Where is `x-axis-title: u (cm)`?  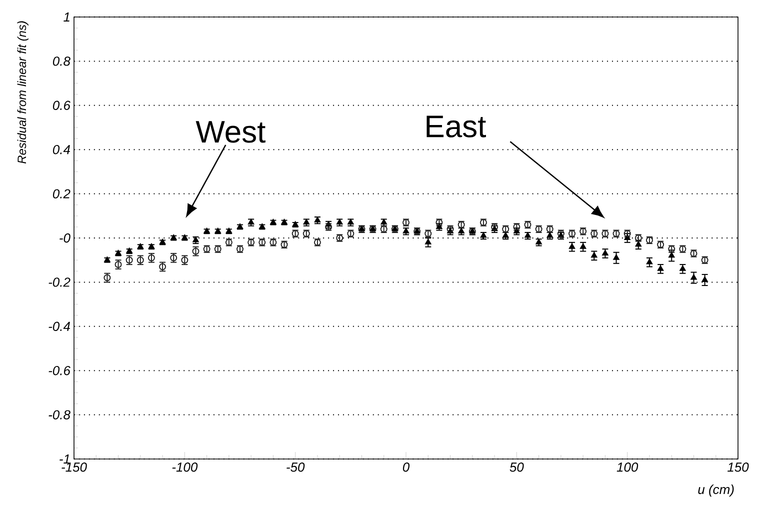 x-axis-title: u (cm) is located at coordinates (716, 490).